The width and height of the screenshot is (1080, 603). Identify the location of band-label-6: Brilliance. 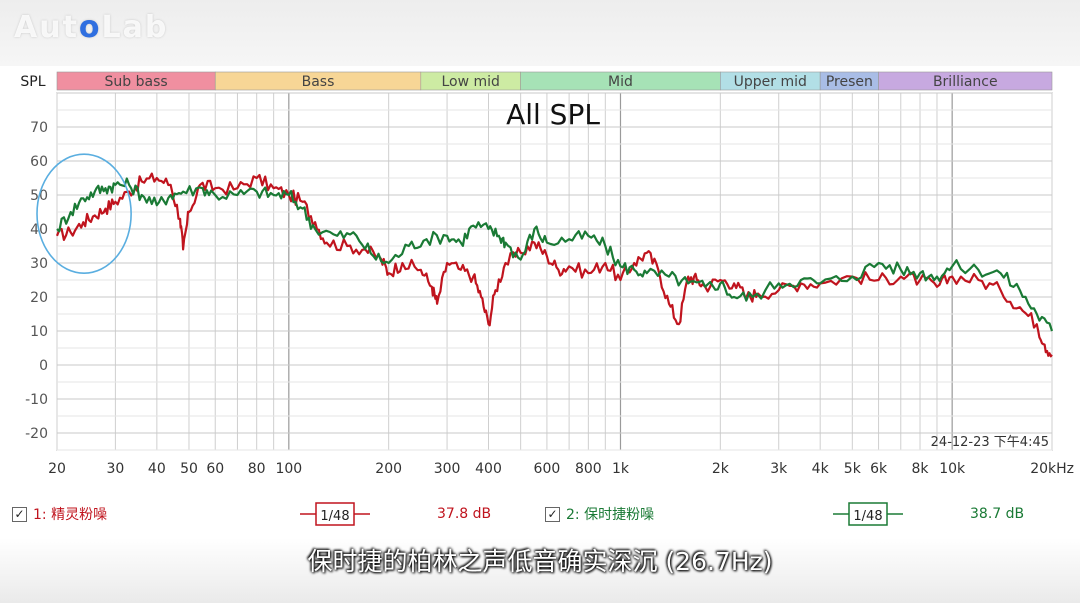
(965, 82).